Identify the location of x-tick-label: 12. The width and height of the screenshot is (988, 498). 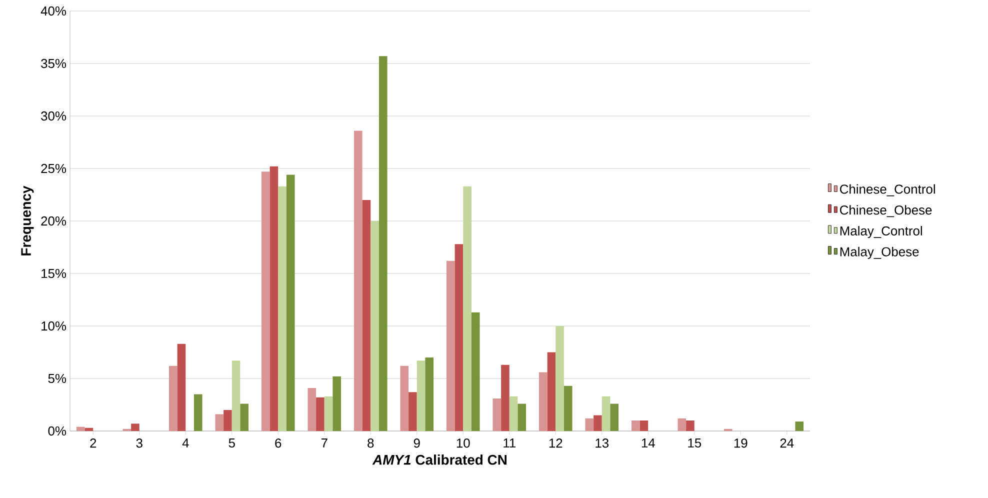
(555, 443).